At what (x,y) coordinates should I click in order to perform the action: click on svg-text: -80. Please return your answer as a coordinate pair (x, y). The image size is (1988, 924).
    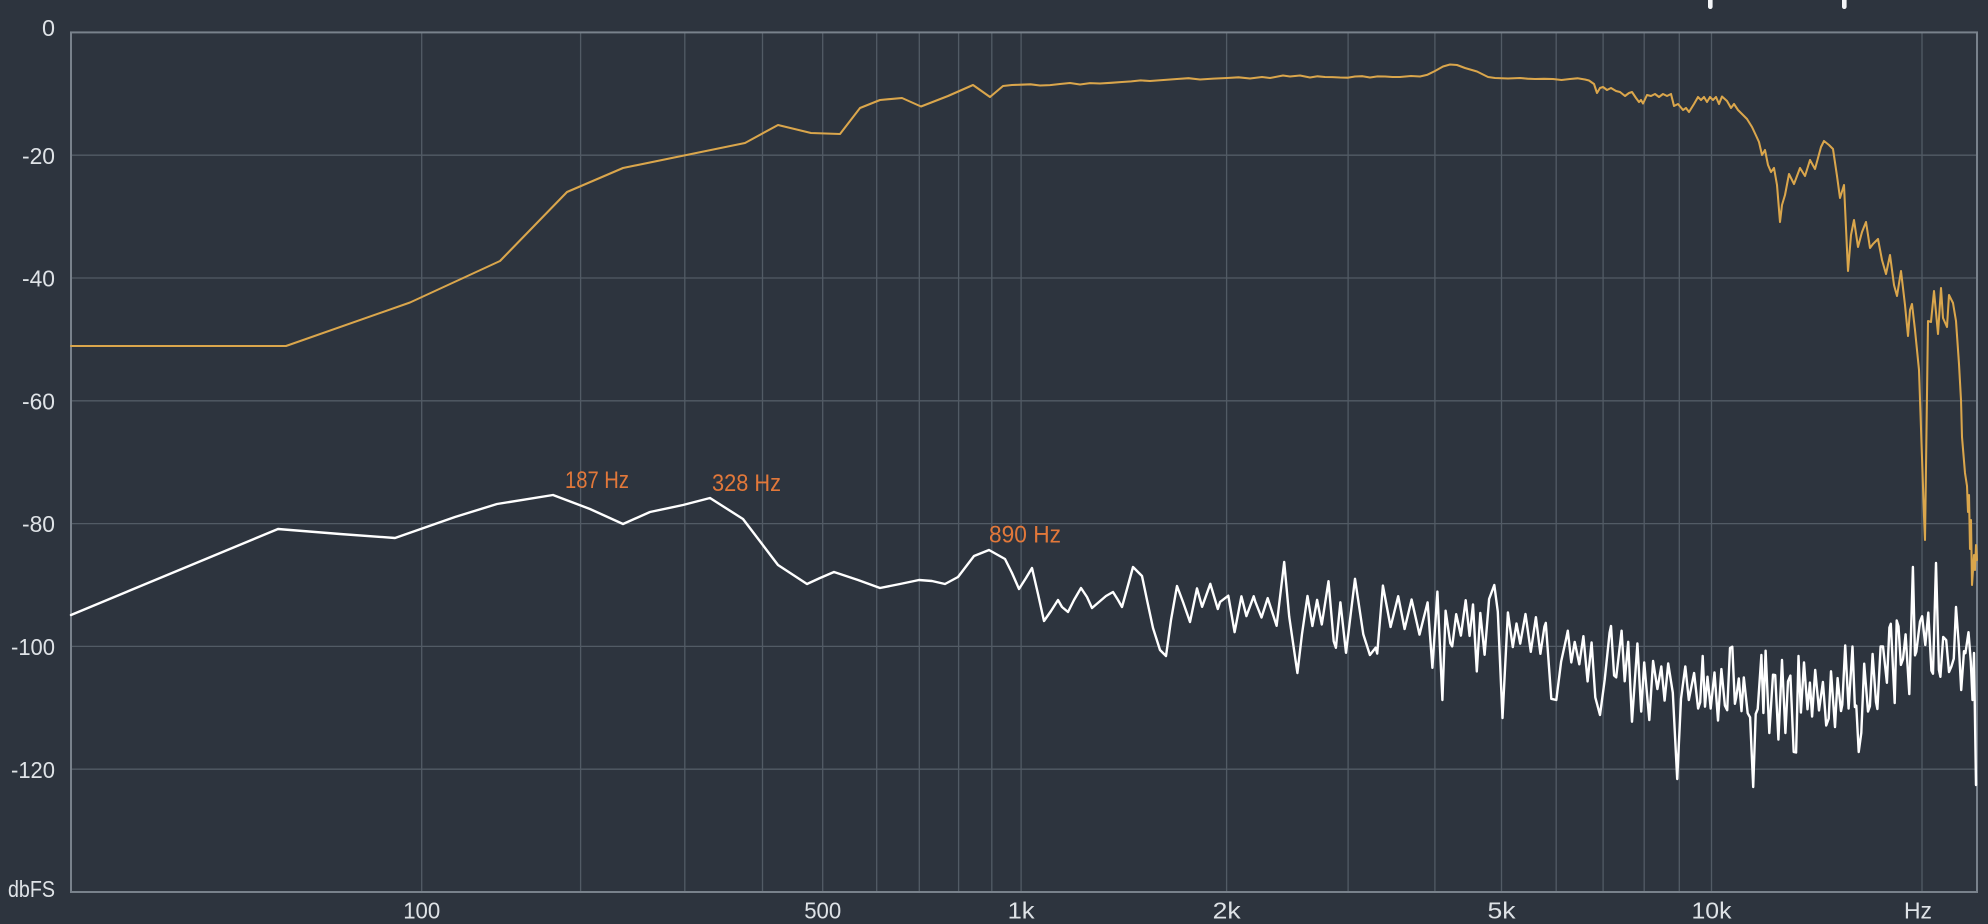
    Looking at the image, I should click on (38, 524).